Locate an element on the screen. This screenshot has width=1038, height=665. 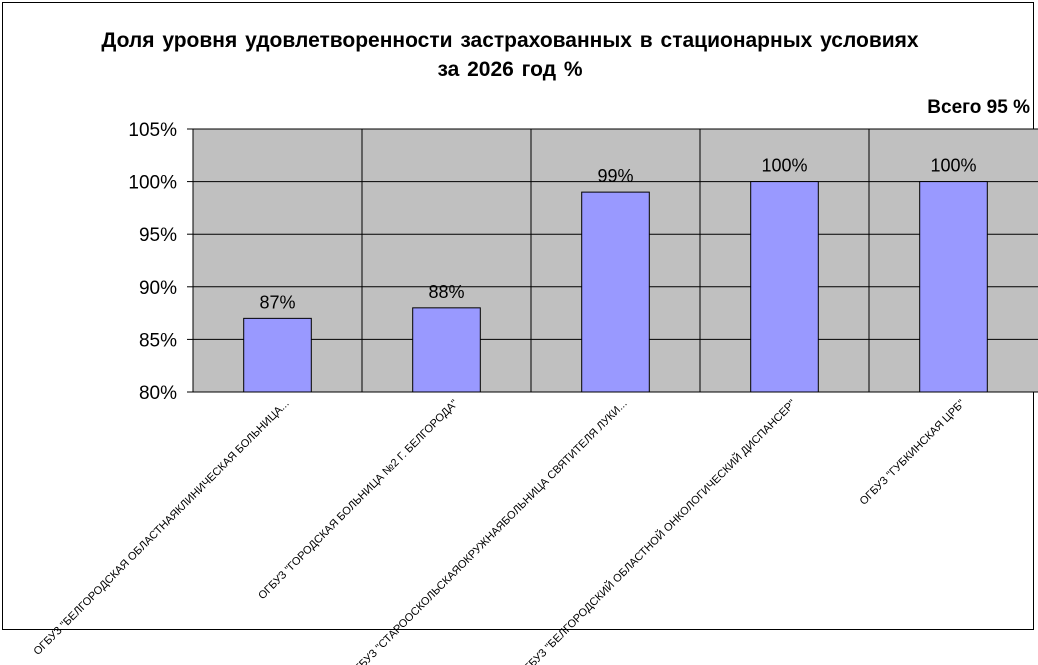
y-tick-label: 85% is located at coordinates (158, 340).